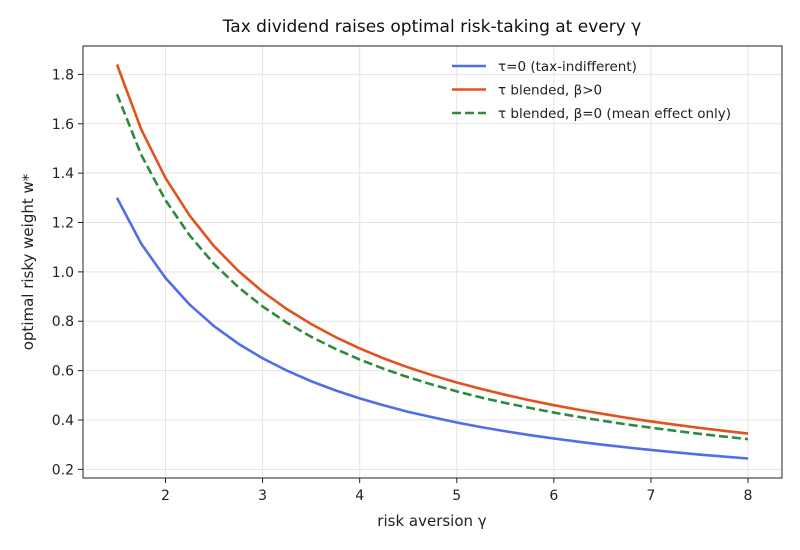 This screenshot has height=550, width=800. Describe the element at coordinates (567, 67) in the screenshot. I see `legend-label-1: τ=0 (tax-indifferent)` at that location.